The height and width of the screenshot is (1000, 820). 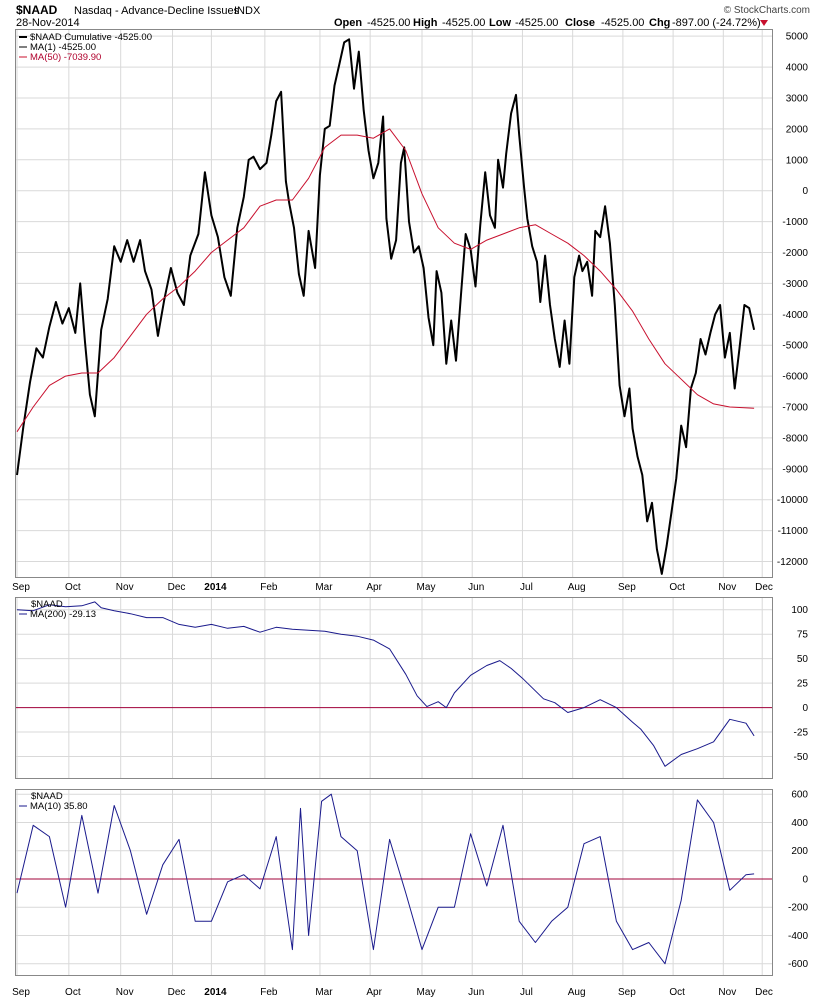 I want to click on close-label: Close, so click(x=580, y=23).